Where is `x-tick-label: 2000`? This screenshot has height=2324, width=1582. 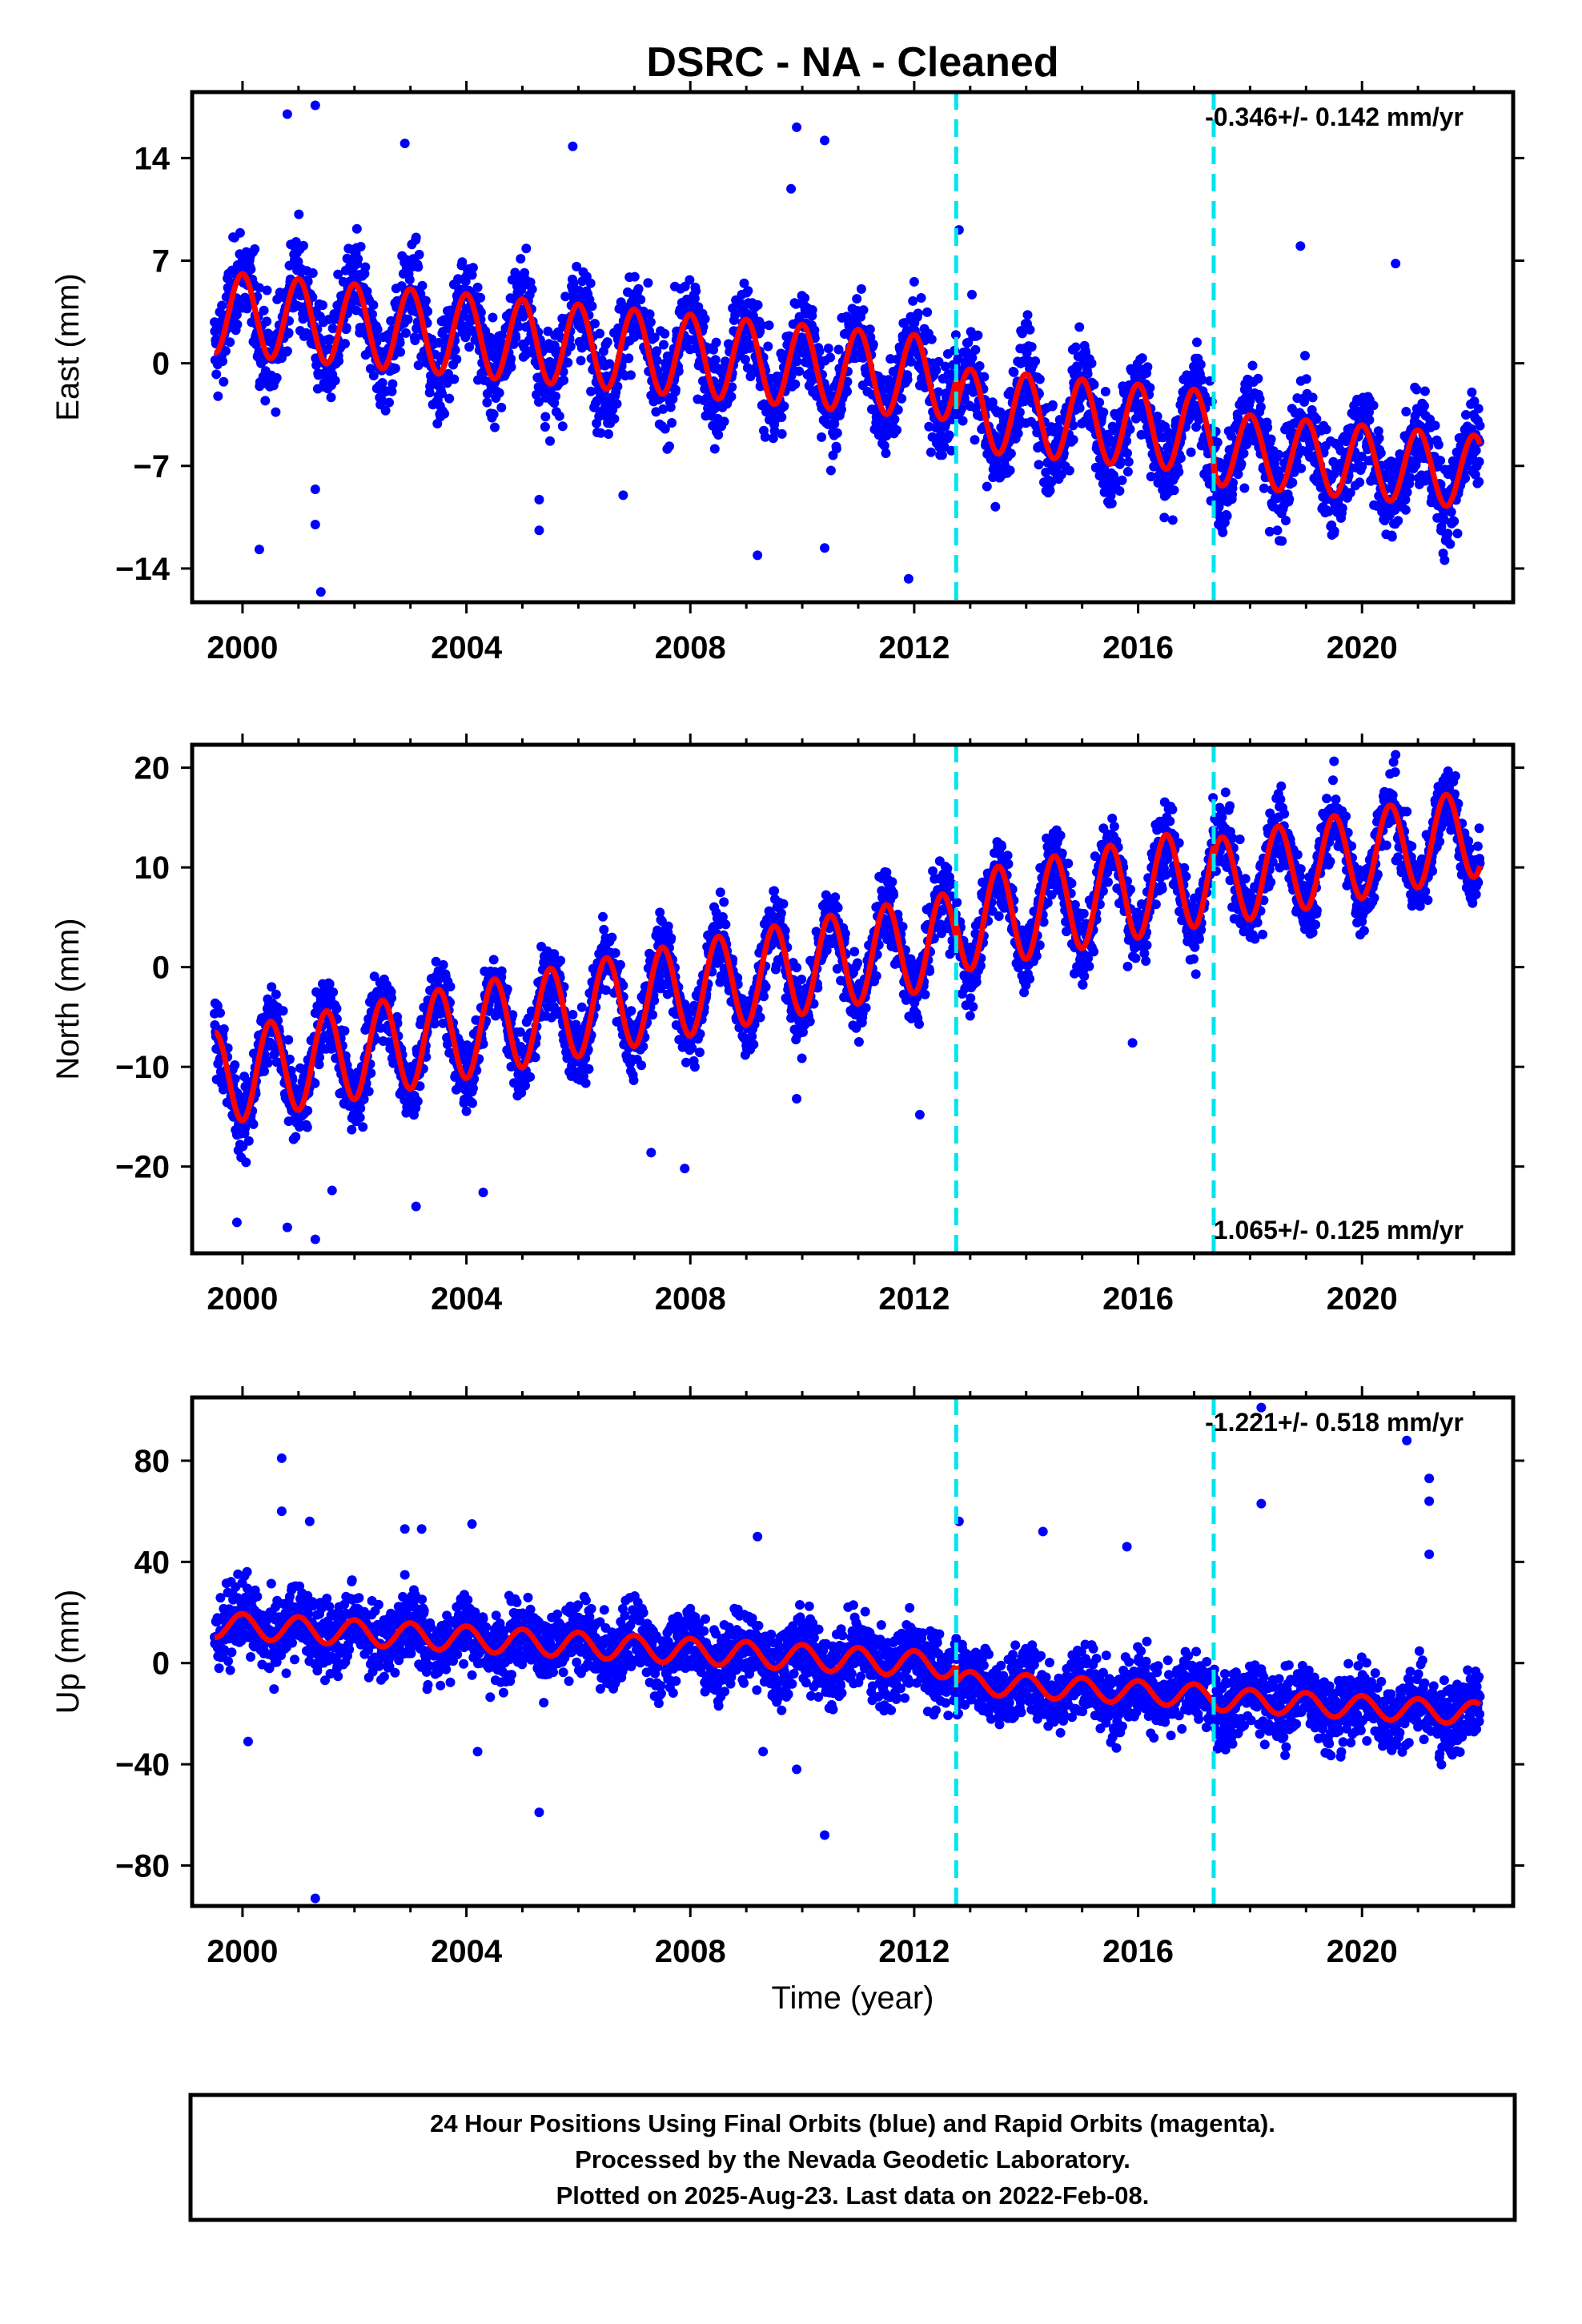
x-tick-label: 2000 is located at coordinates (242, 647).